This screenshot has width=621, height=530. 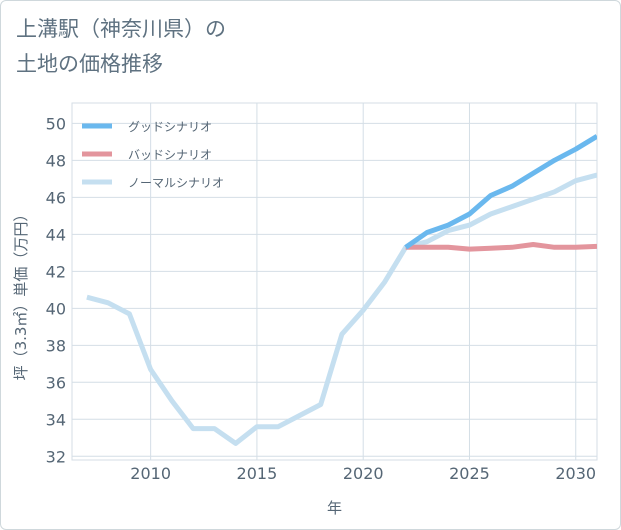 What do you see at coordinates (150, 473) in the screenshot?
I see `x-tick-label: 2010` at bounding box center [150, 473].